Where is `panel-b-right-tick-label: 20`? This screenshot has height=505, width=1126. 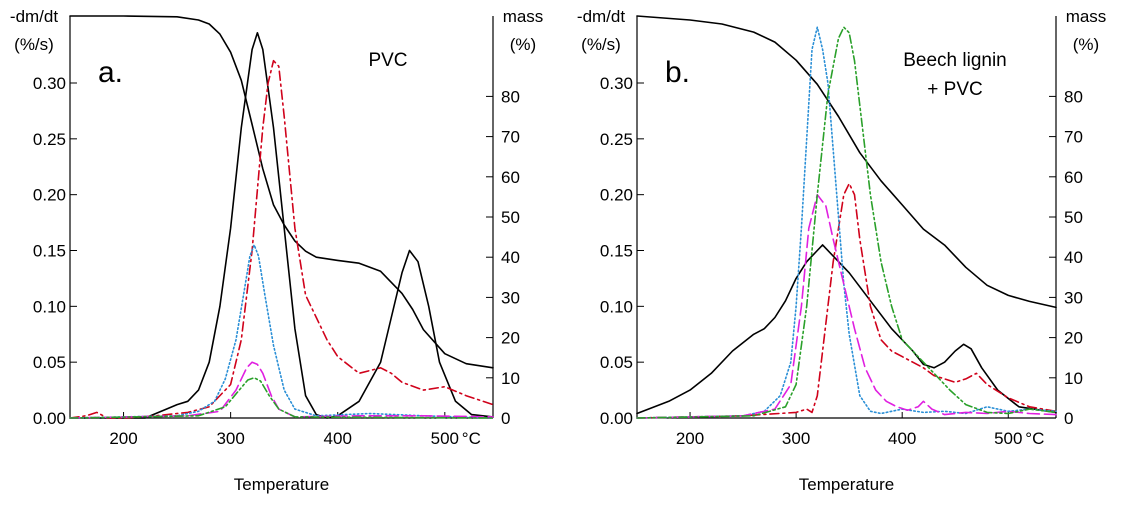 panel-b-right-tick-label: 20 is located at coordinates (1073, 338).